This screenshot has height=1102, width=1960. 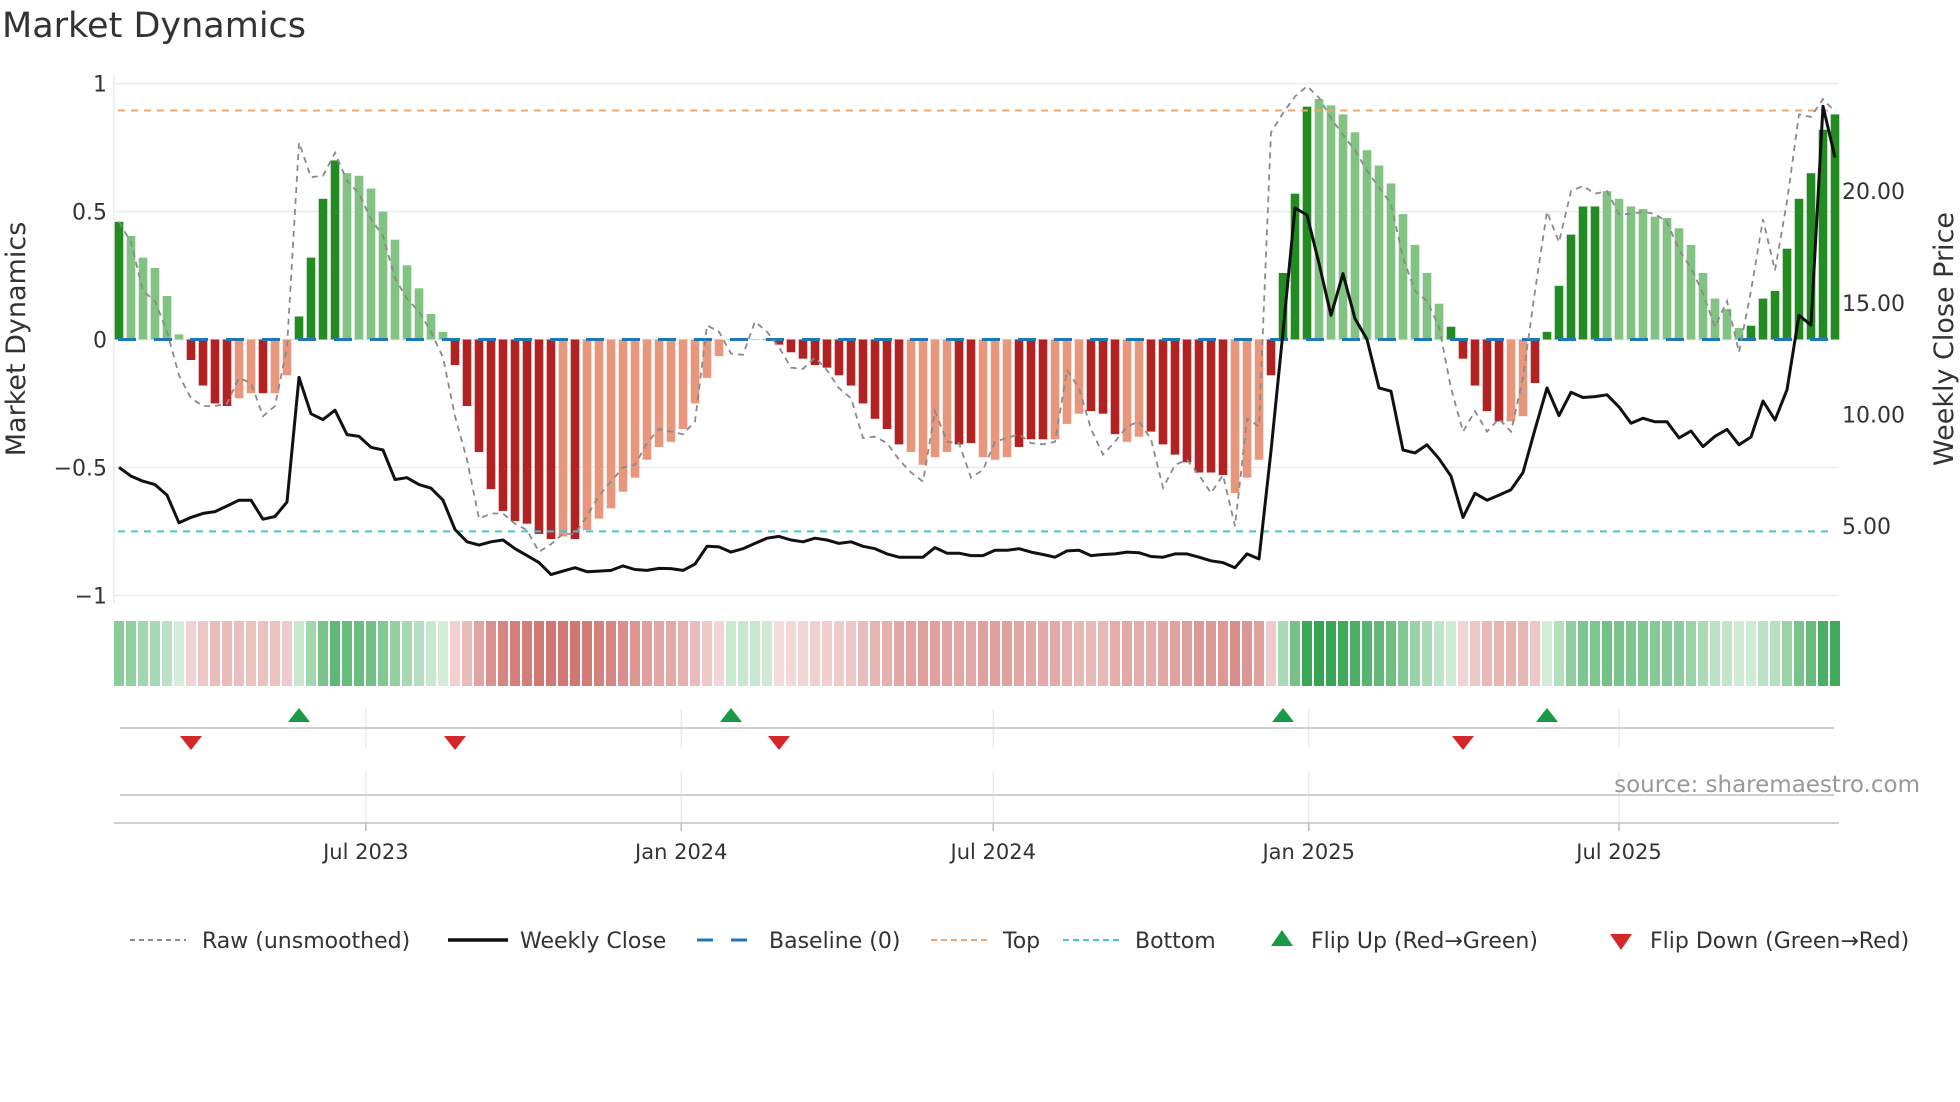 I want to click on legend-item-flip_up: Flip Up (Red→Green), so click(x=1404, y=941).